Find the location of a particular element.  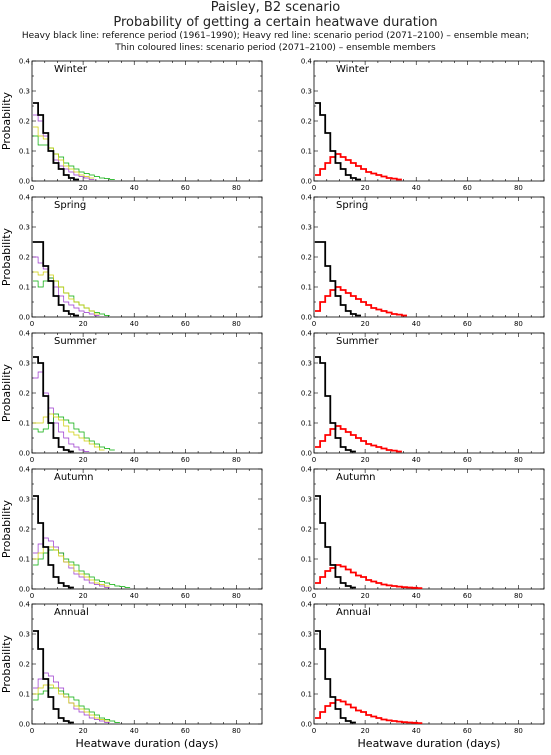

y-axis-label: Probability is located at coordinates (6, 120).